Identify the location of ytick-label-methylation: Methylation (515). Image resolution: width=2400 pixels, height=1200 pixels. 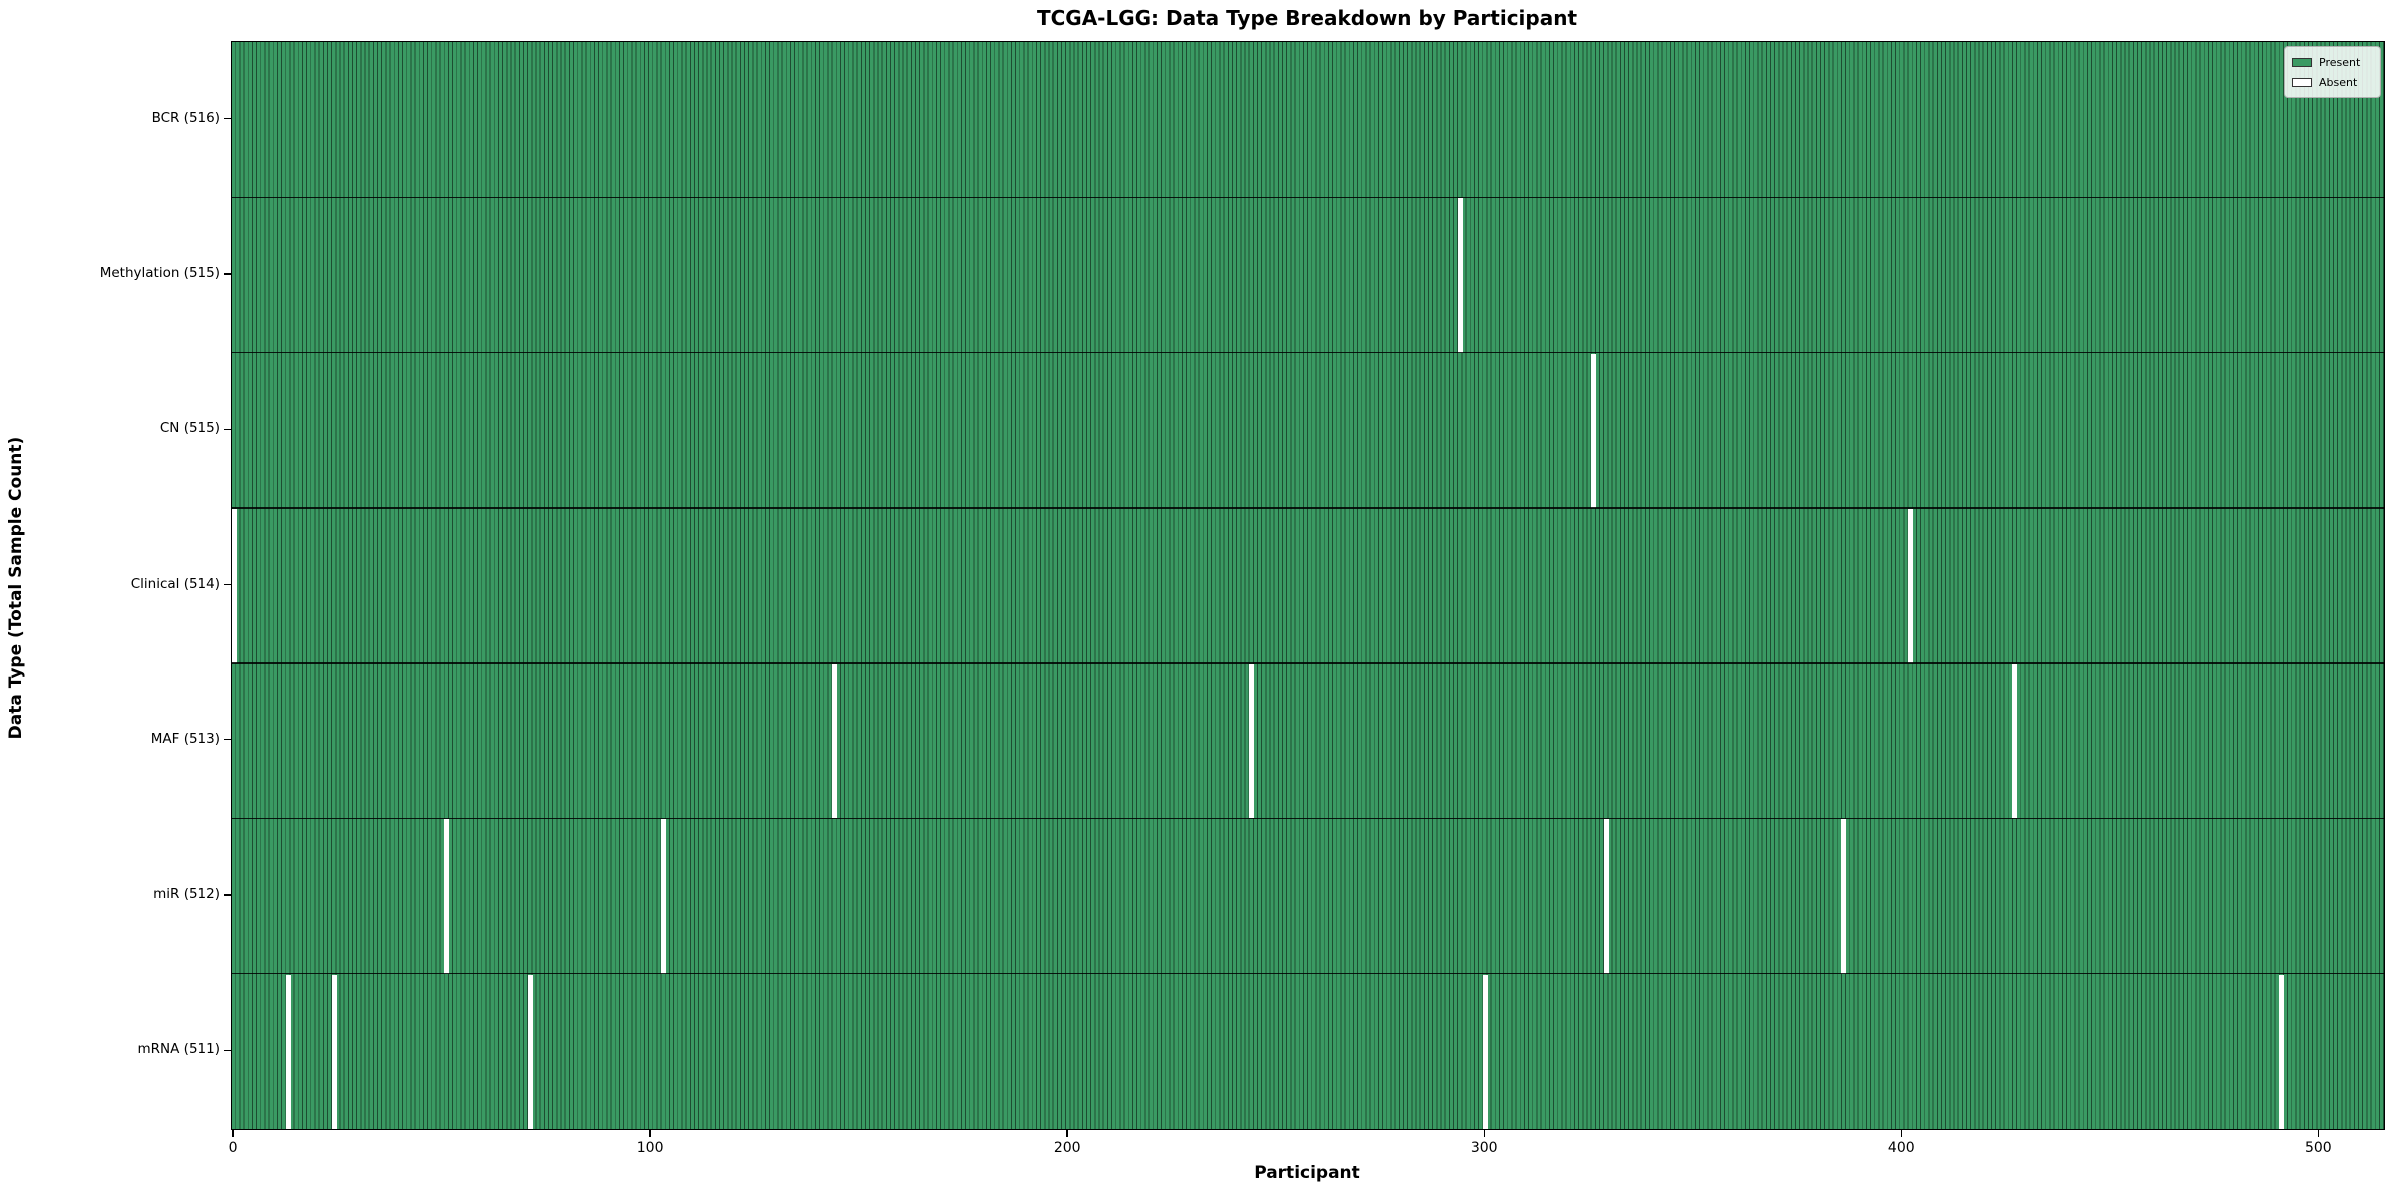
(159, 272).